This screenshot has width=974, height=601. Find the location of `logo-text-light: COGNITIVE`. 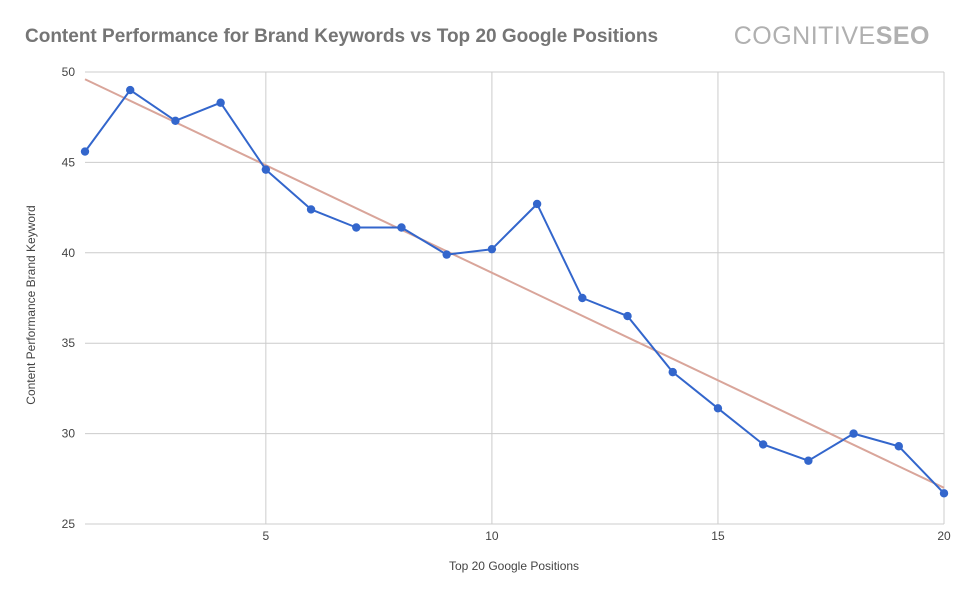

logo-text-light: COGNITIVE is located at coordinates (805, 36).